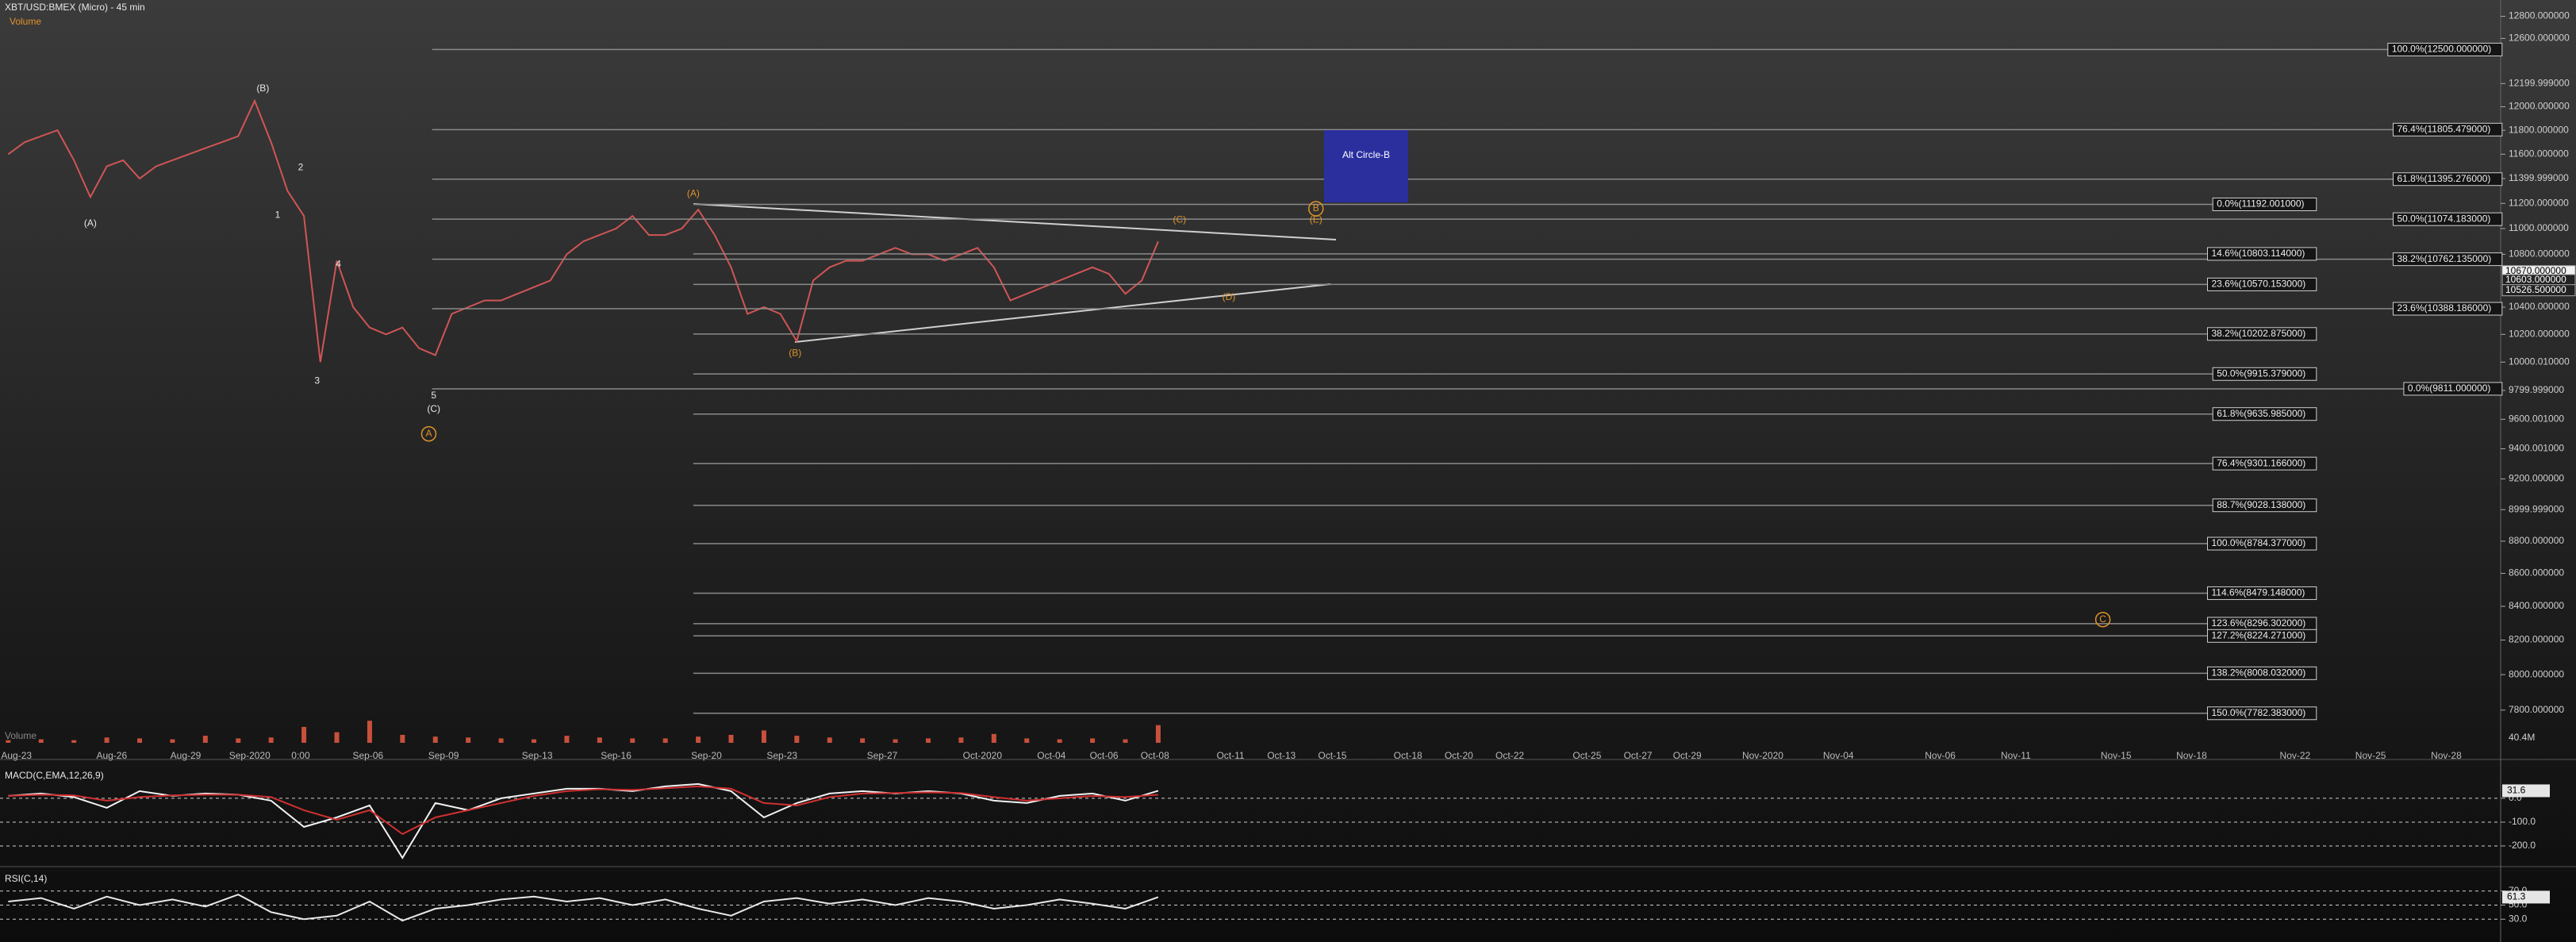  What do you see at coordinates (2536, 449) in the screenshot?
I see `y-tick-label: 9400.001000` at bounding box center [2536, 449].